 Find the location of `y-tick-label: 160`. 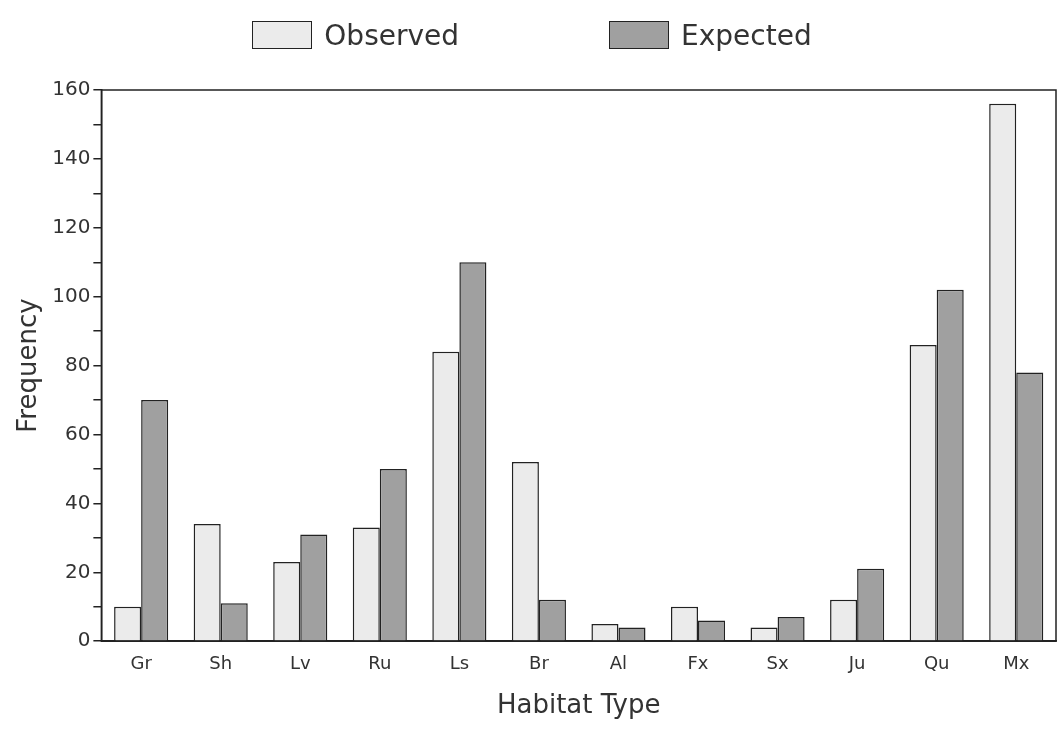

y-tick-label: 160 is located at coordinates (71, 88).